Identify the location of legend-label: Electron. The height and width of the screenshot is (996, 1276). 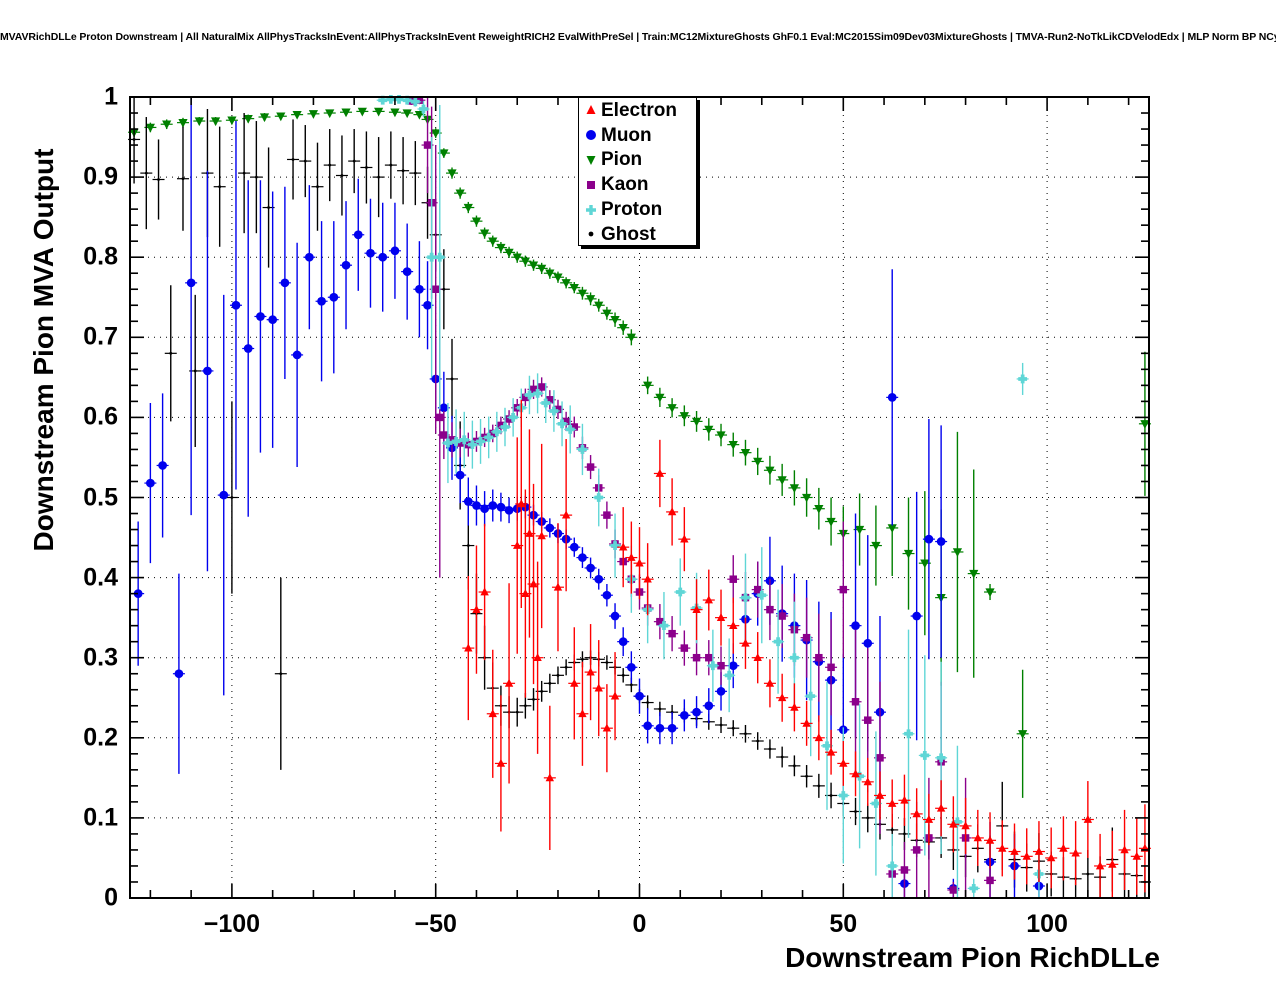
(639, 110).